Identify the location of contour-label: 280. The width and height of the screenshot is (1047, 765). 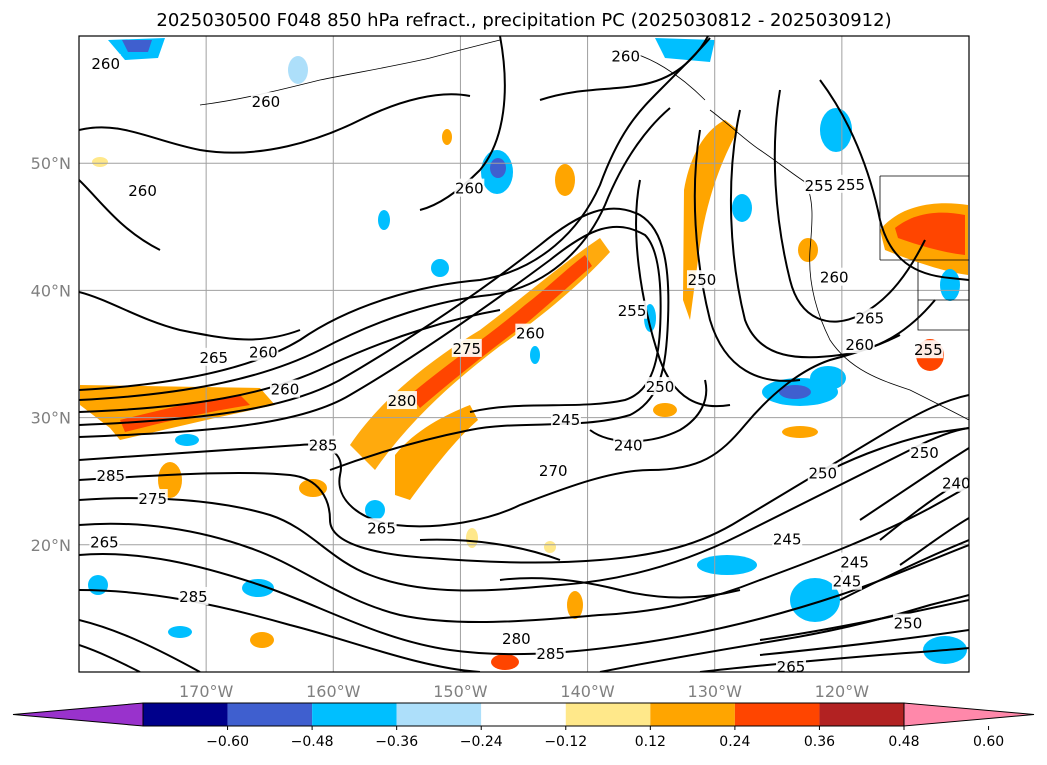
(516, 638).